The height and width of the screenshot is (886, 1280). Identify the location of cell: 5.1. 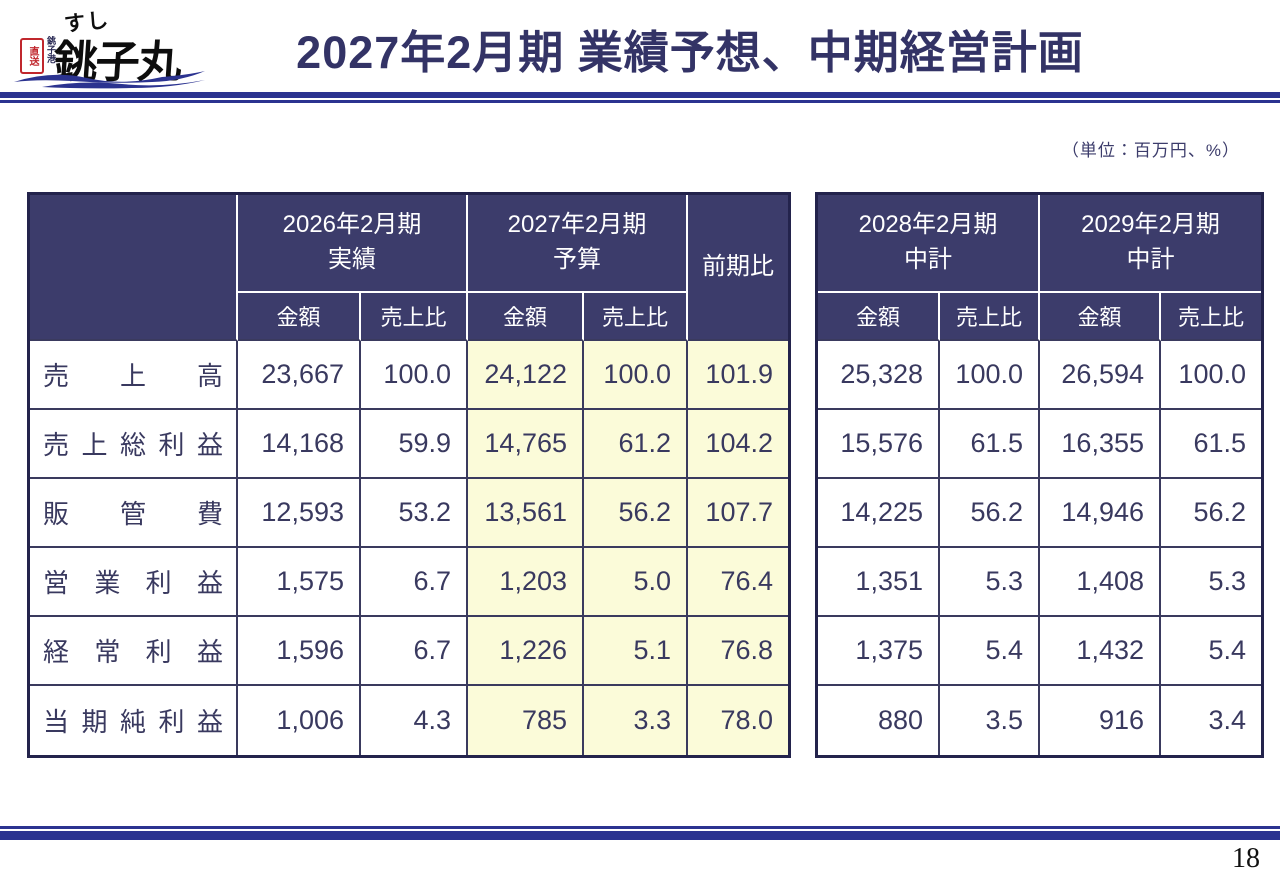
(636, 651).